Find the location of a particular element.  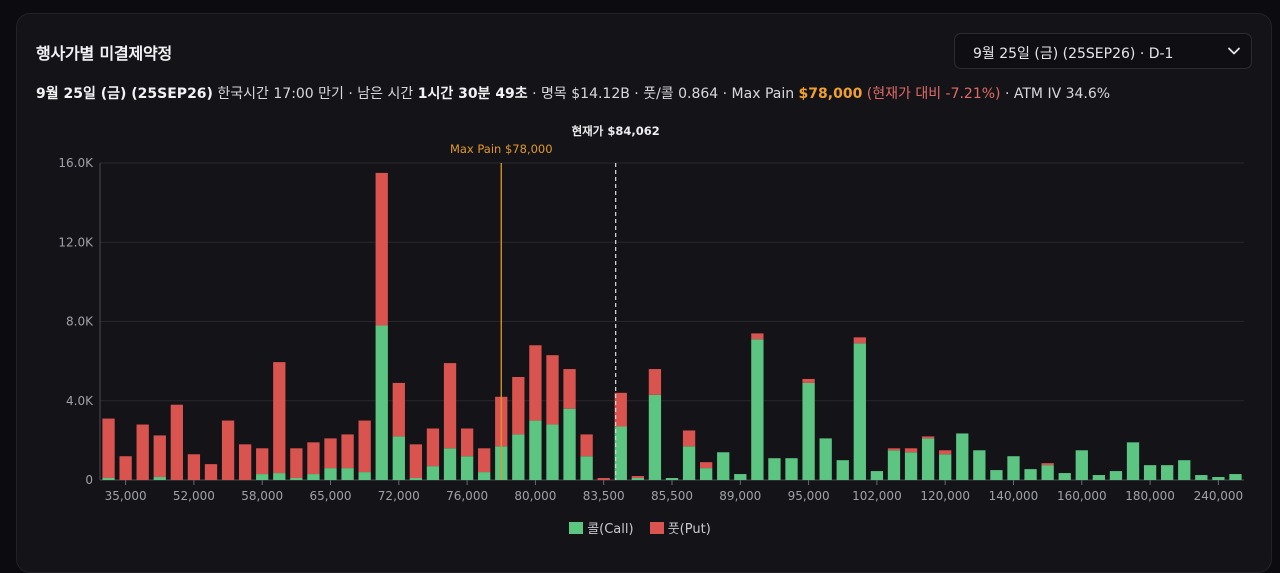

atm-iv-text: · ATM IV 34.6% is located at coordinates (1055, 94).